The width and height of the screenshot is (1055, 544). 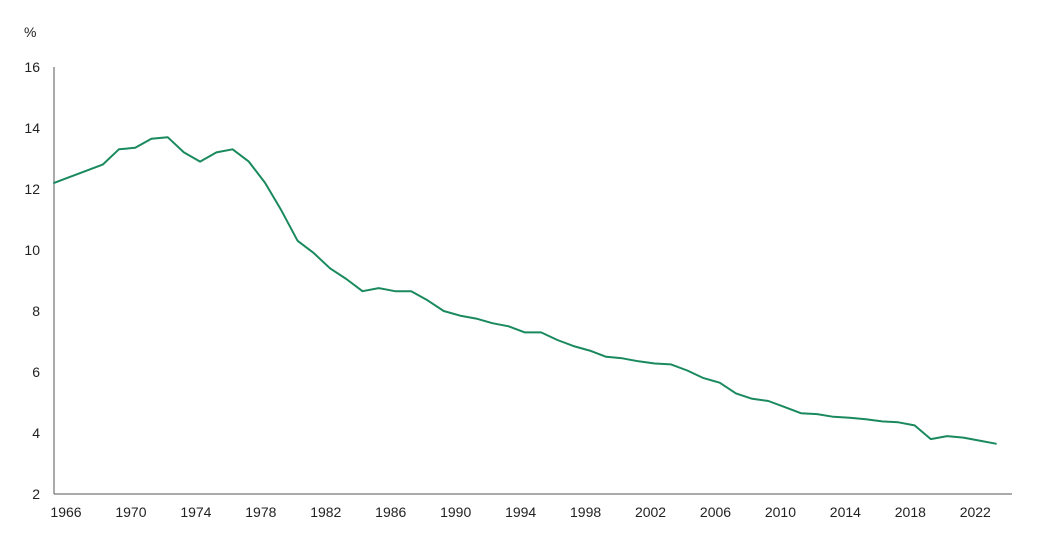 What do you see at coordinates (585, 512) in the screenshot?
I see `x-tick-label: 1998` at bounding box center [585, 512].